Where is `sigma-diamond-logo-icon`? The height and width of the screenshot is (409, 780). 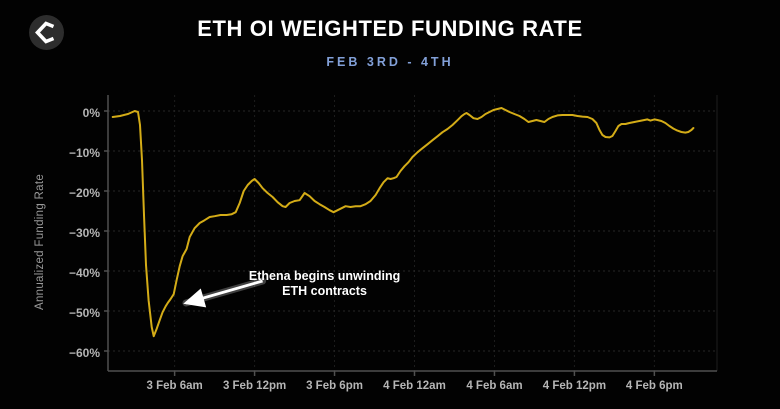 sigma-diamond-logo-icon is located at coordinates (46, 32).